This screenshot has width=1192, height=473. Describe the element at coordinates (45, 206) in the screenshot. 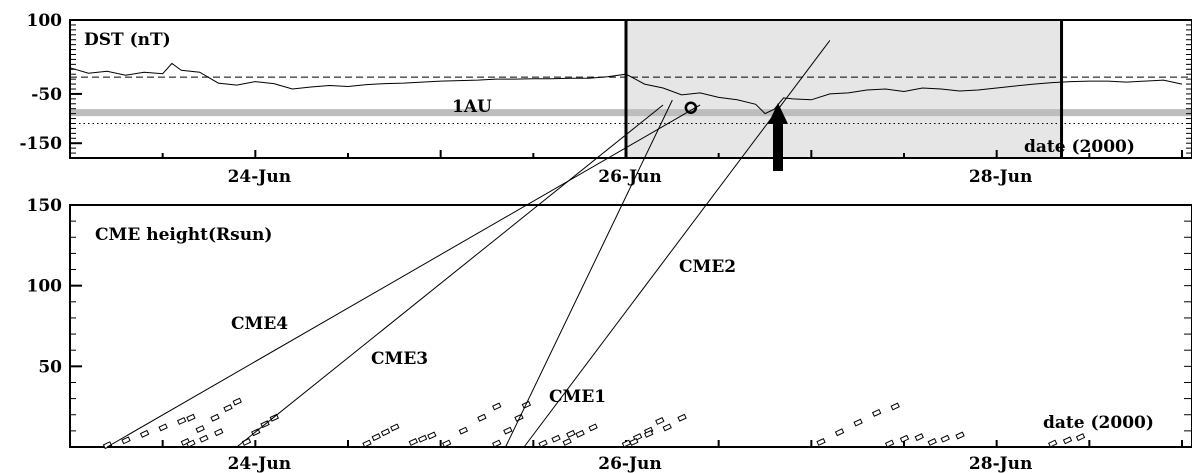

I see `cme-ytick-label: 150` at that location.